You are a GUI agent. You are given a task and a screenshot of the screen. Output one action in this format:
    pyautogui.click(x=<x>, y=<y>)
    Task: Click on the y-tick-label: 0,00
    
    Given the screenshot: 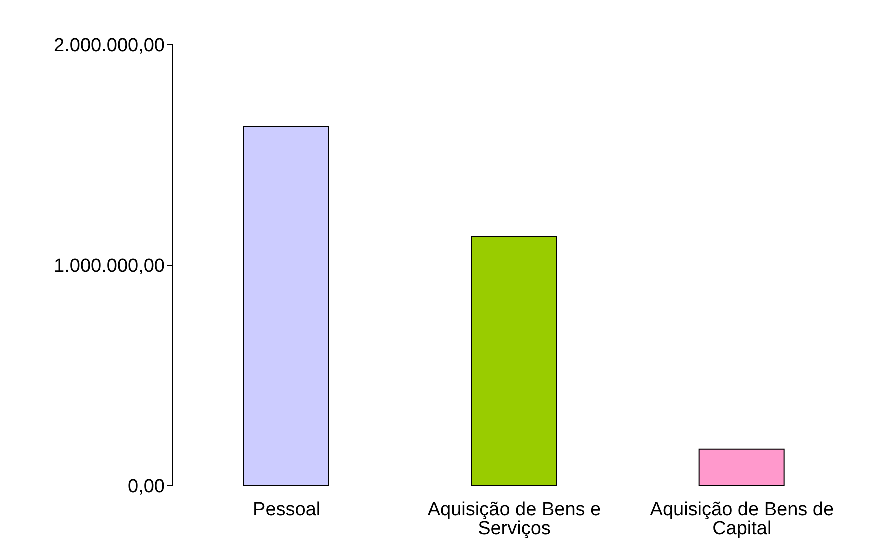 What is the action you would take?
    pyautogui.click(x=146, y=487)
    